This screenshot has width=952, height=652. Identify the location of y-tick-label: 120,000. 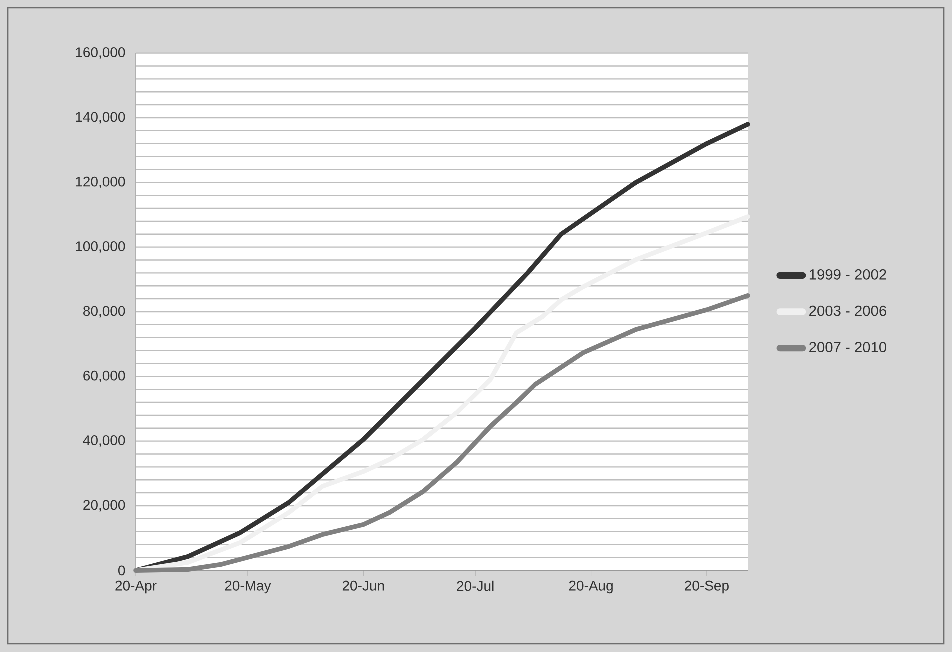
(101, 182).